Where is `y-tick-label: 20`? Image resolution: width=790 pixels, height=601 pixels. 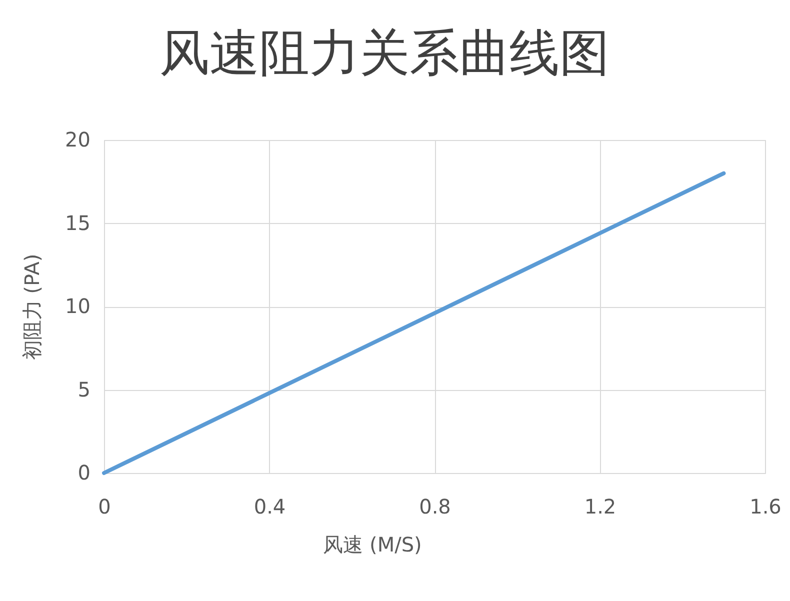 y-tick-label: 20 is located at coordinates (77, 140).